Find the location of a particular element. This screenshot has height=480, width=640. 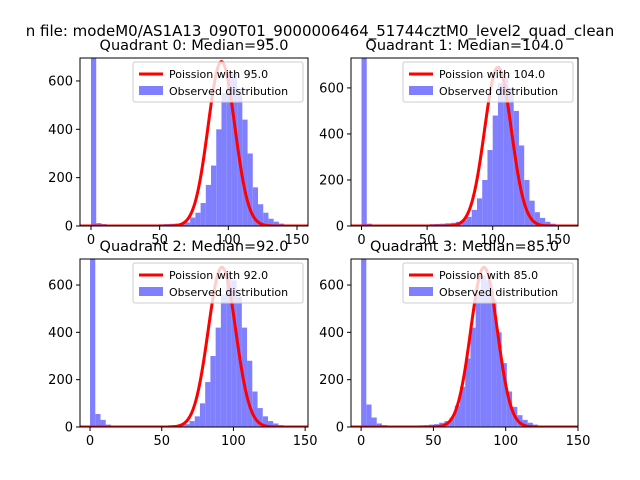

poisson-fit-line is located at coordinates (464, 145).